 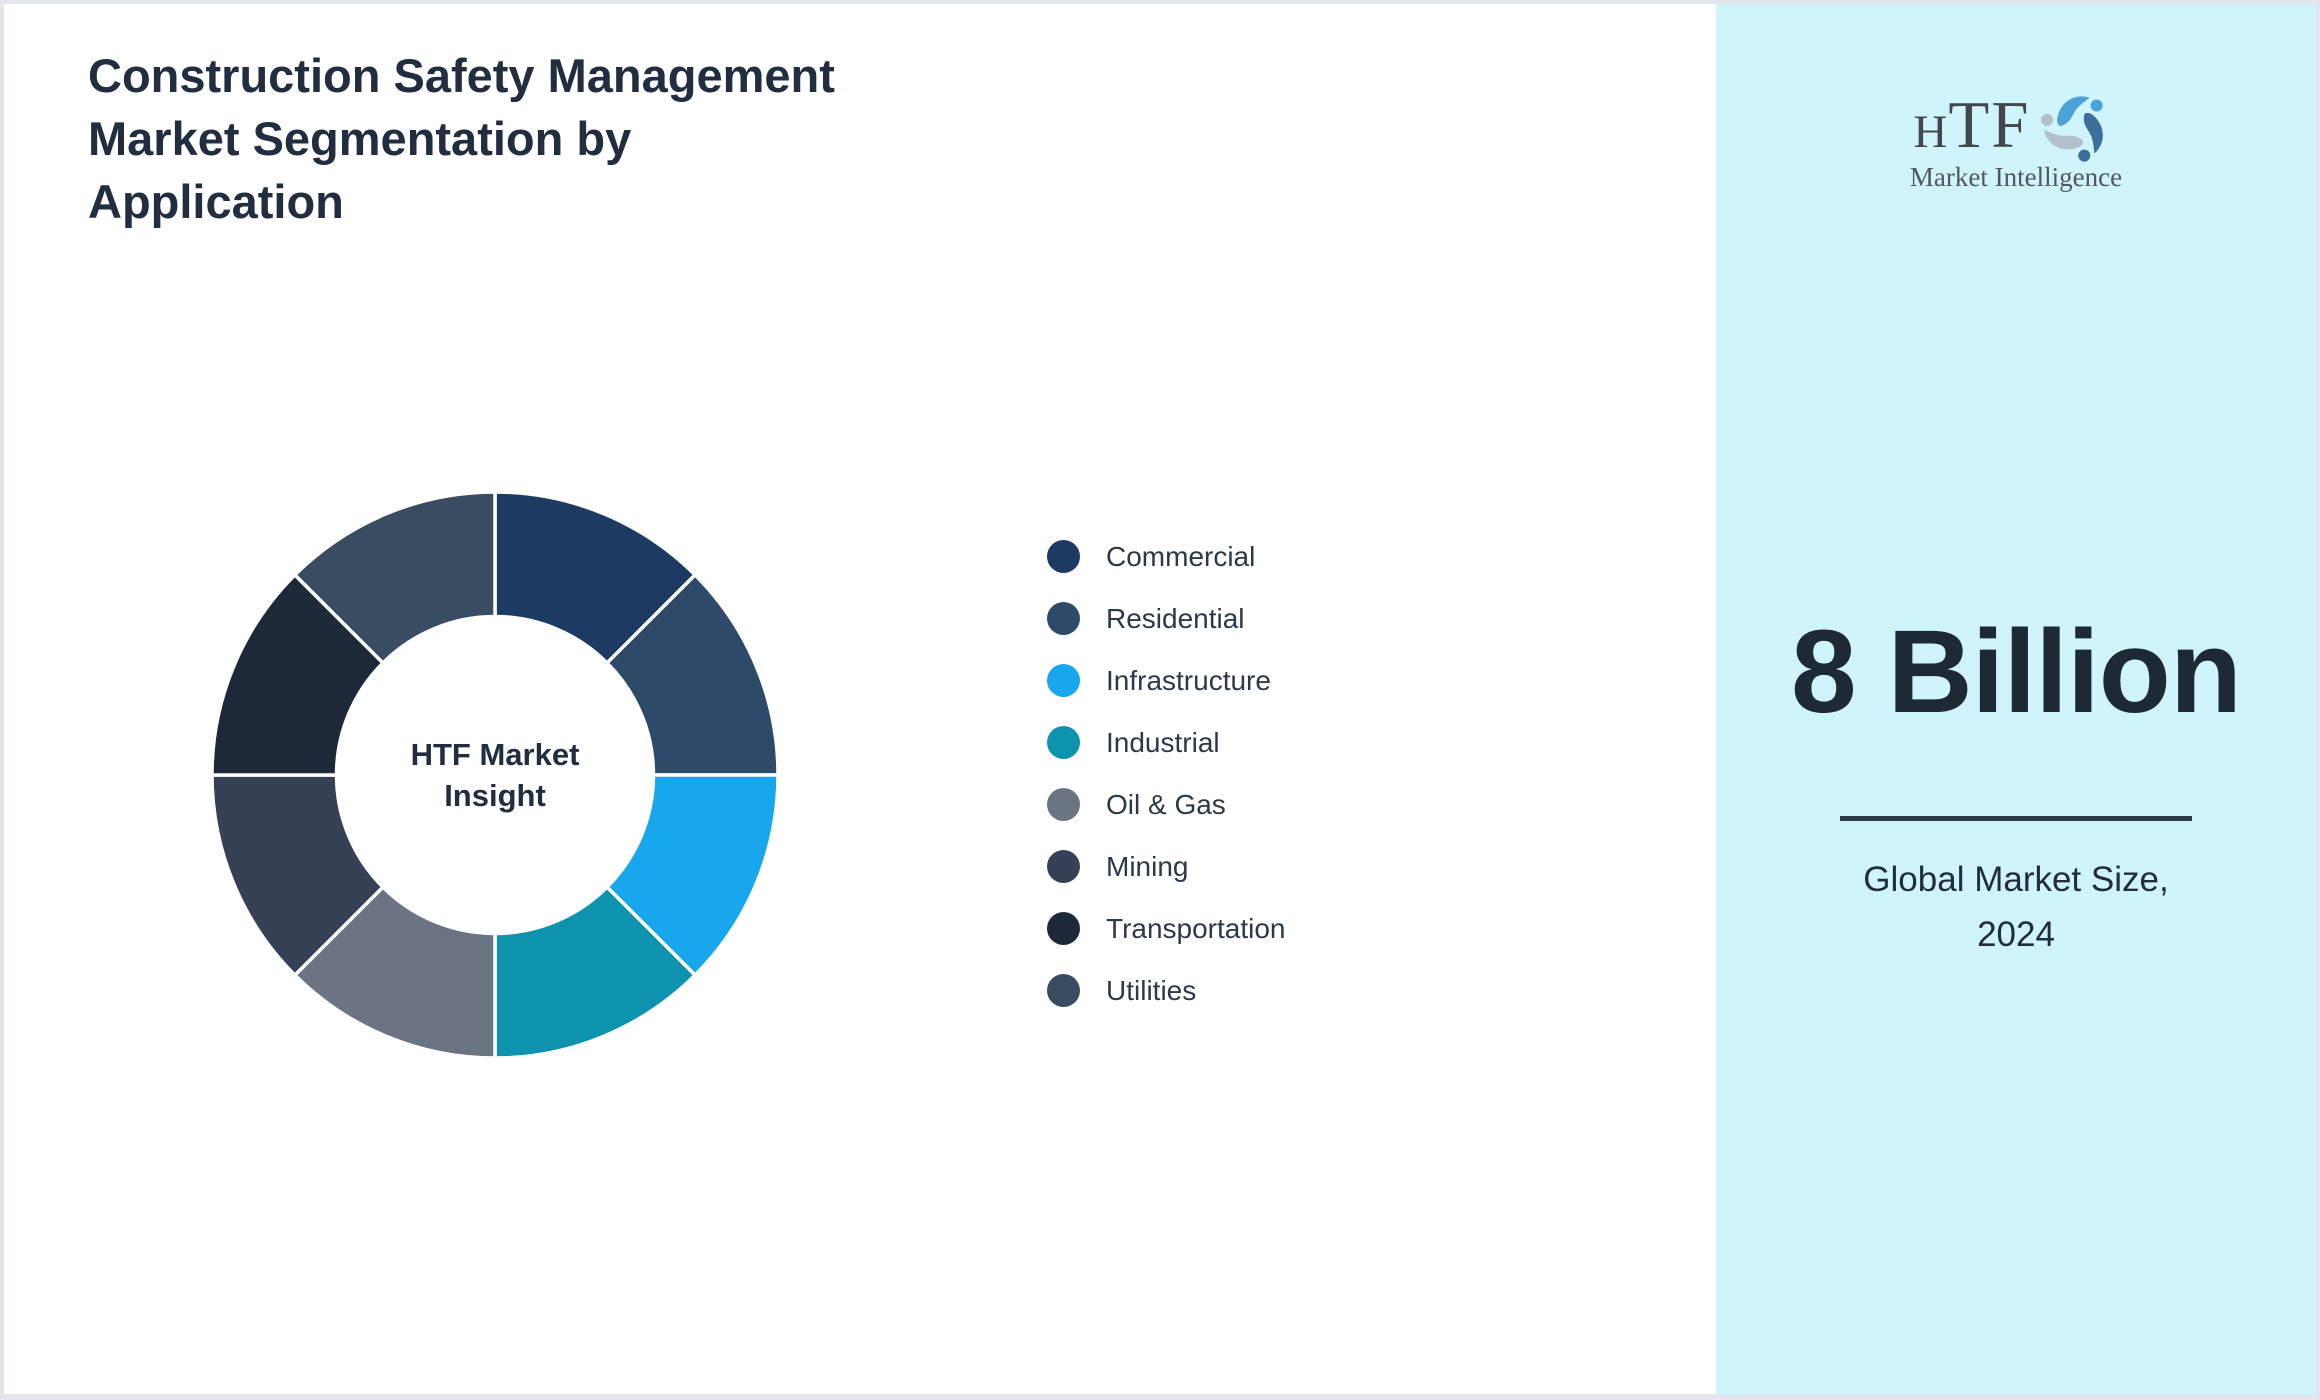 What do you see at coordinates (495, 754) in the screenshot?
I see `donut-center-label-line-1: HTF Market` at bounding box center [495, 754].